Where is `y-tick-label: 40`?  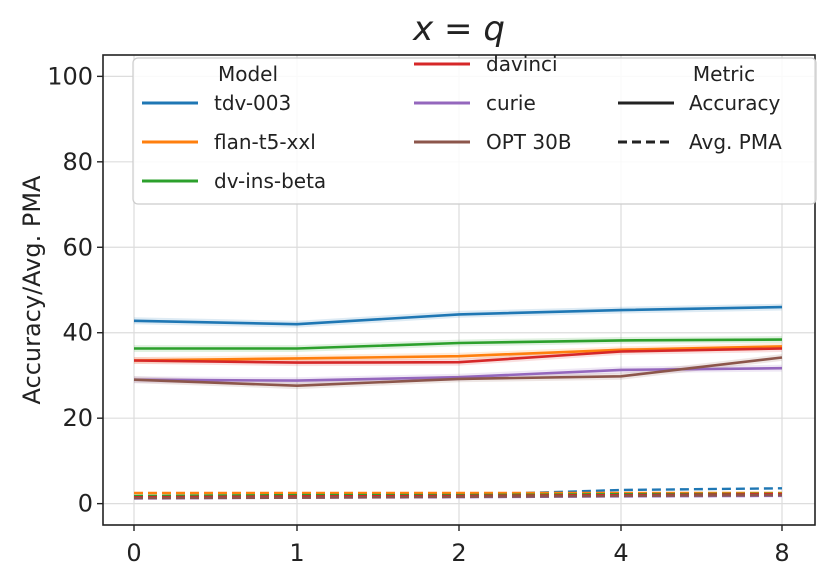
y-tick-label: 40 is located at coordinates (77, 333).